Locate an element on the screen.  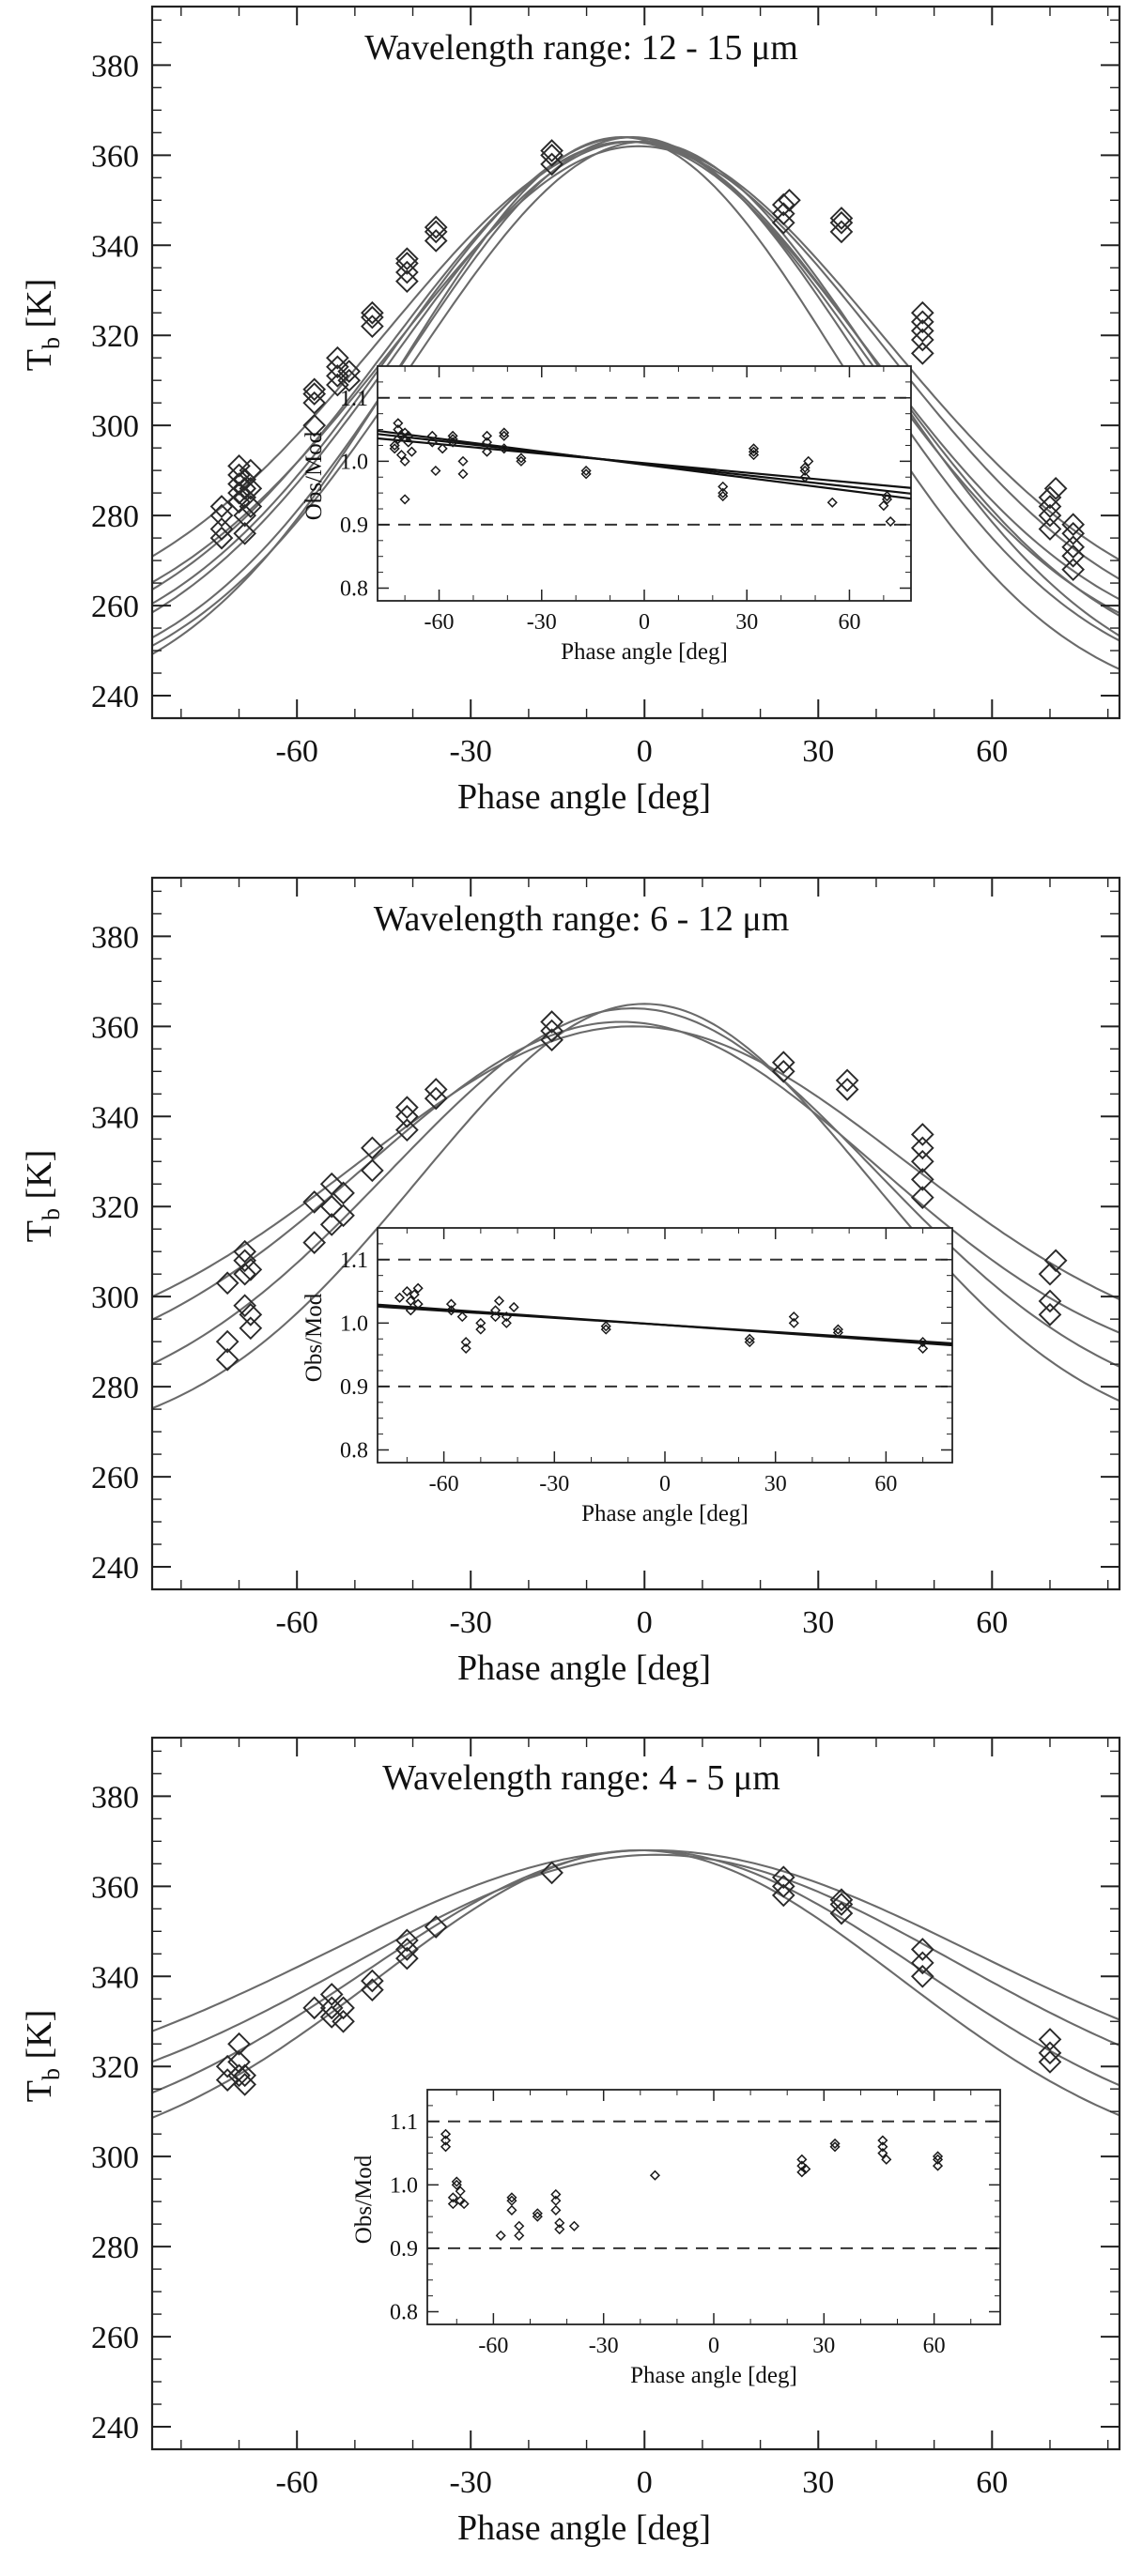
panel-title: Wavelength range: 4 - 5 μm is located at coordinates (581, 1778).